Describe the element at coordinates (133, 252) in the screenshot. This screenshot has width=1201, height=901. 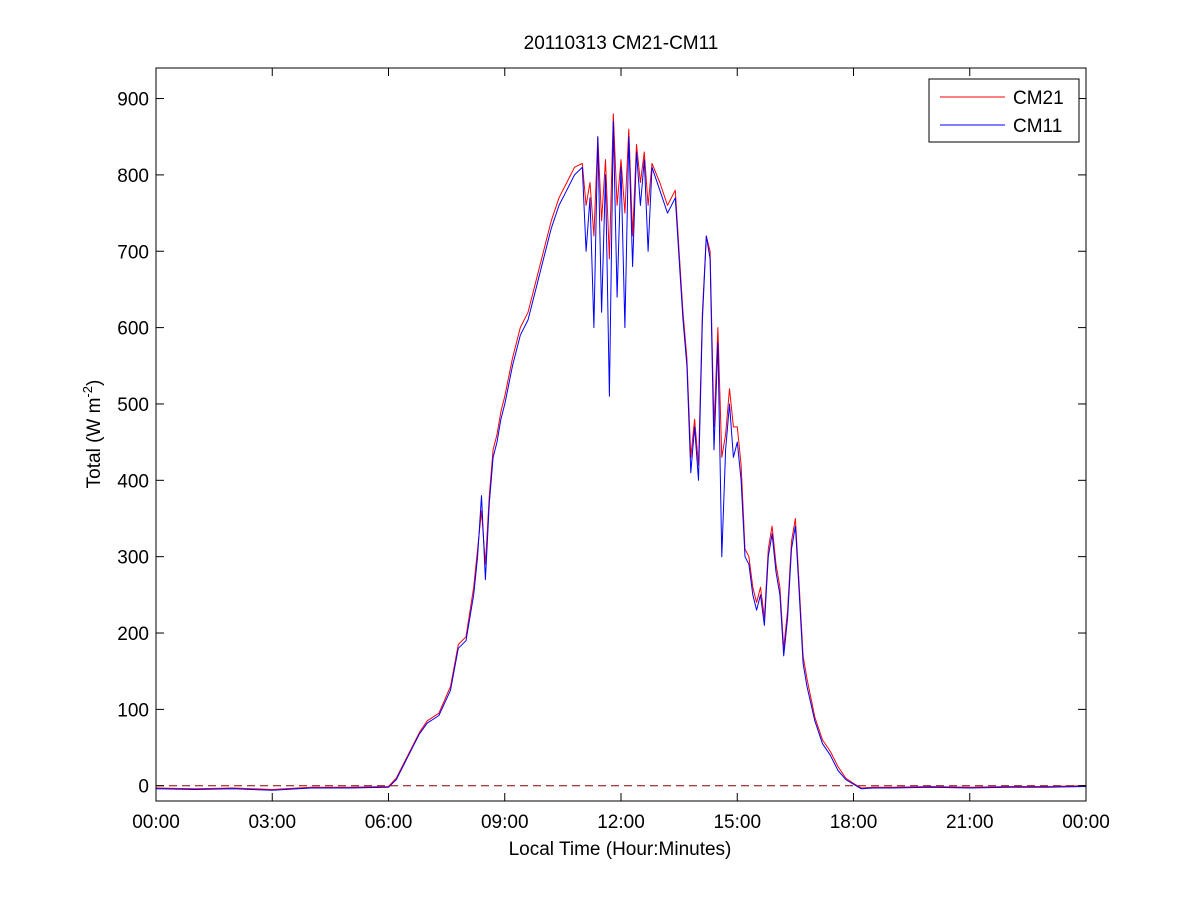
I see `y-tick-label: 700` at that location.